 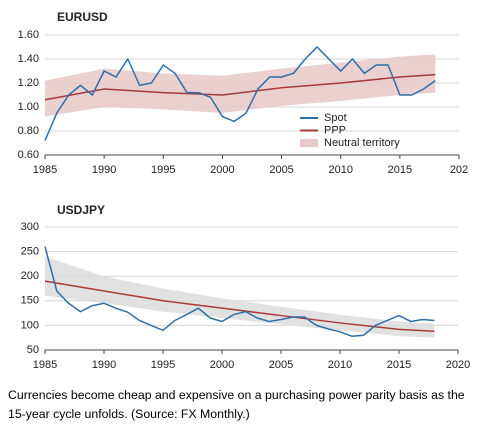 What do you see at coordinates (459, 170) in the screenshot?
I see `x-tick-label: 202` at bounding box center [459, 170].